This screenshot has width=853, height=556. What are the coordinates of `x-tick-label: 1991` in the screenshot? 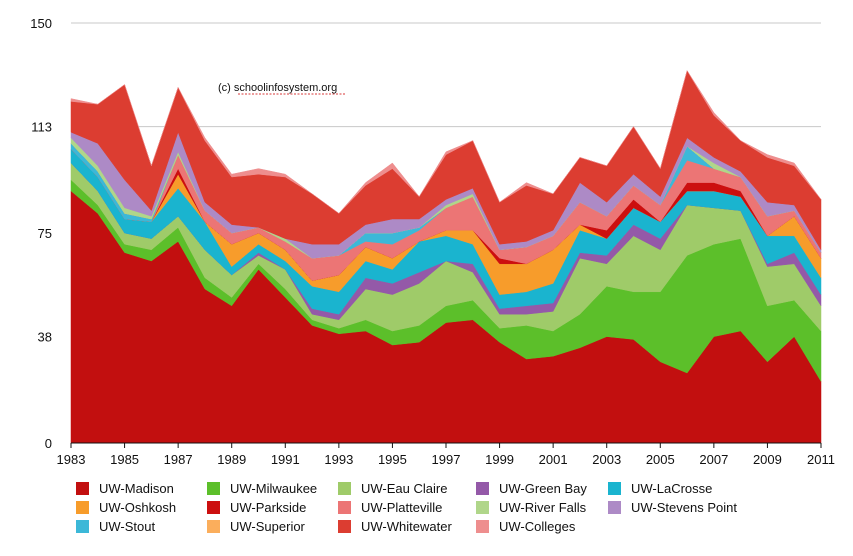 It's located at (285, 459).